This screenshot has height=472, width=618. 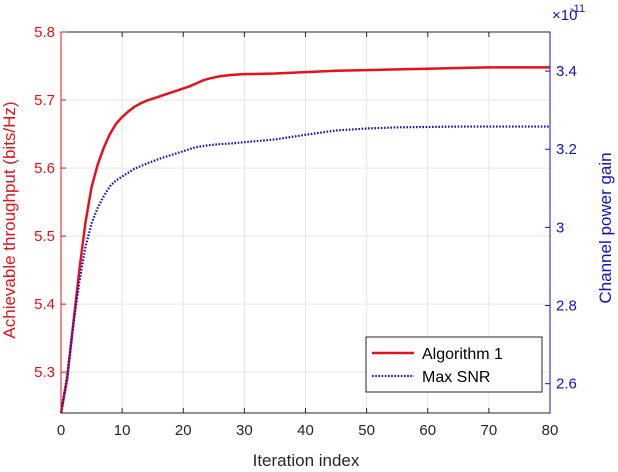 What do you see at coordinates (566, 71) in the screenshot?
I see `right-y-tick-label: 3.4` at bounding box center [566, 71].